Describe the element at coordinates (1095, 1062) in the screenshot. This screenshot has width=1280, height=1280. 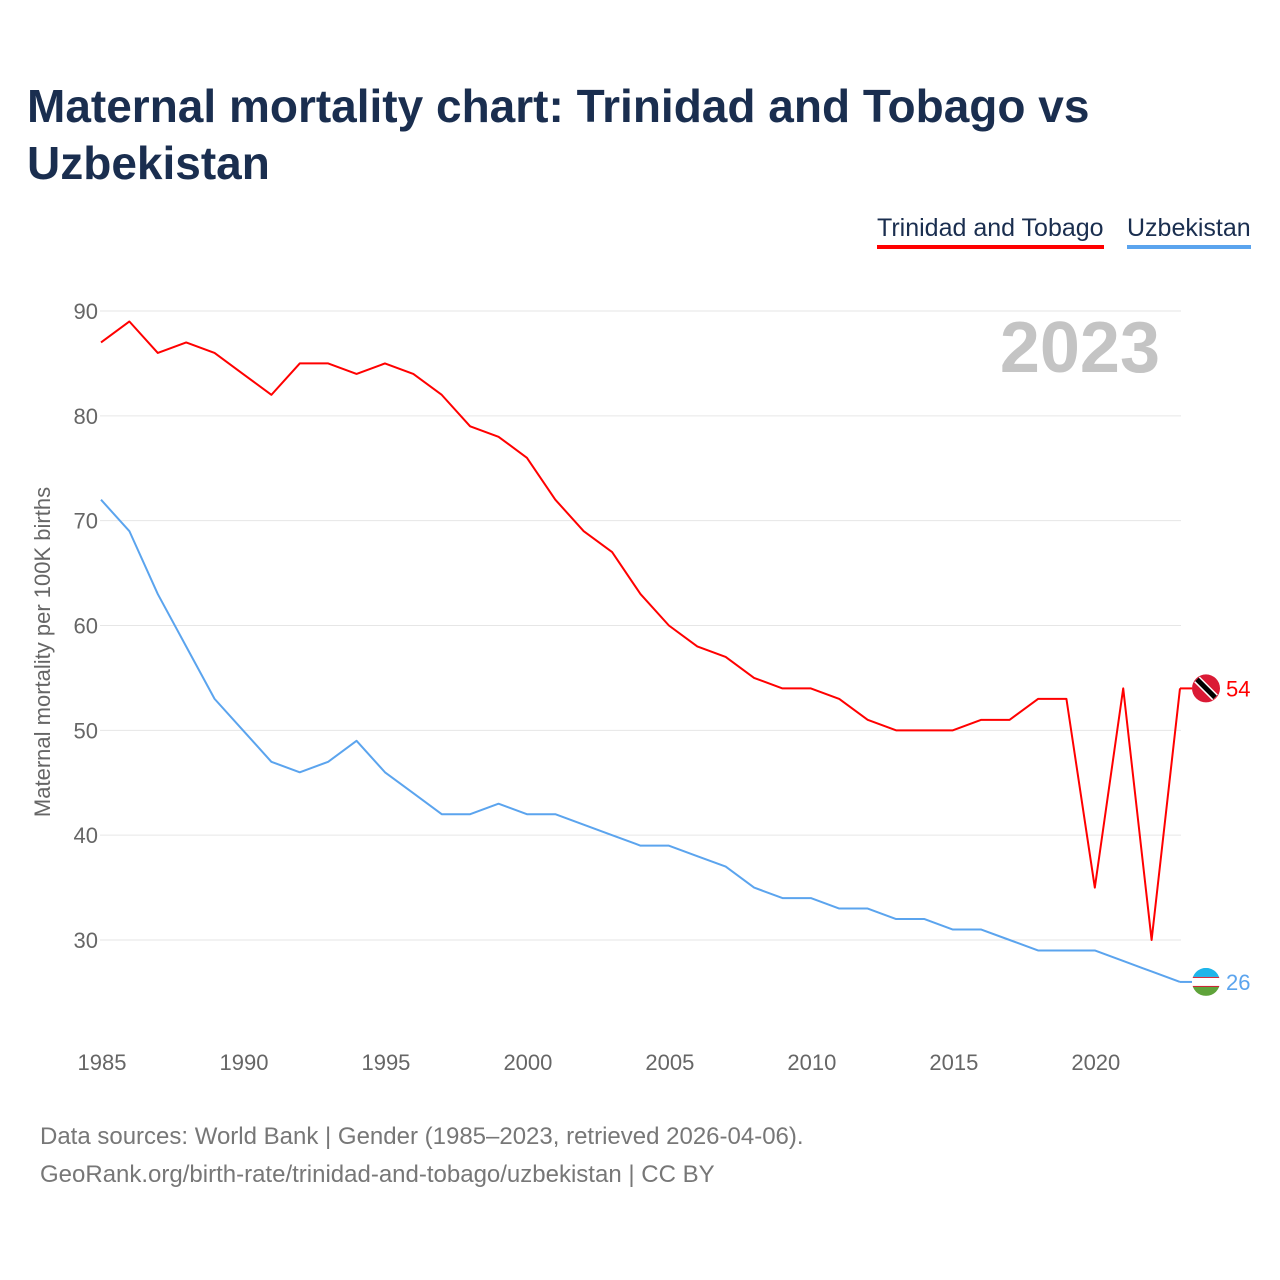
I see `x-tick-label: 2020` at that location.